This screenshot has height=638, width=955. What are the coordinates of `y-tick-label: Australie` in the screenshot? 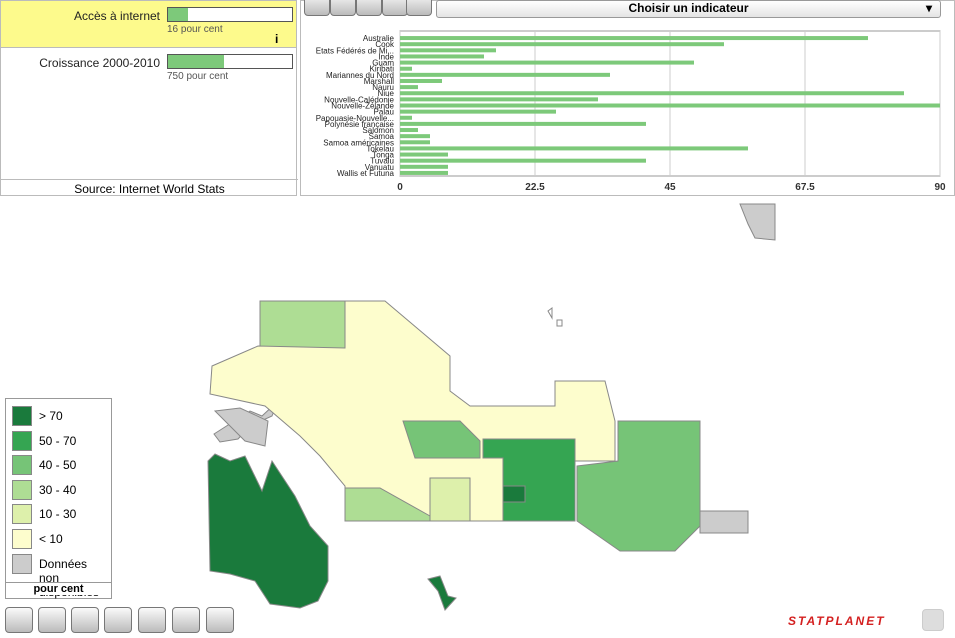 It's located at (379, 38).